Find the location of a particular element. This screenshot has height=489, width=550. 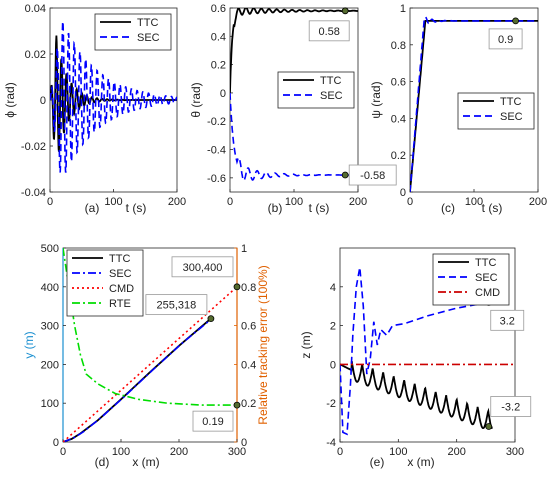

y-tick-label: 0.6 is located at coordinates (398, 83).